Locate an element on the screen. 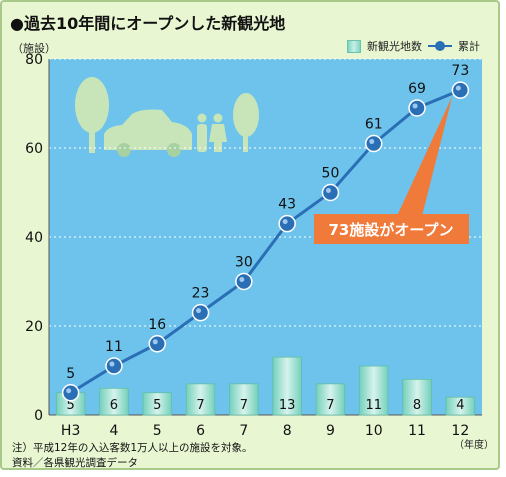 The image size is (506, 477). line-value-label: 16 is located at coordinates (157, 325).